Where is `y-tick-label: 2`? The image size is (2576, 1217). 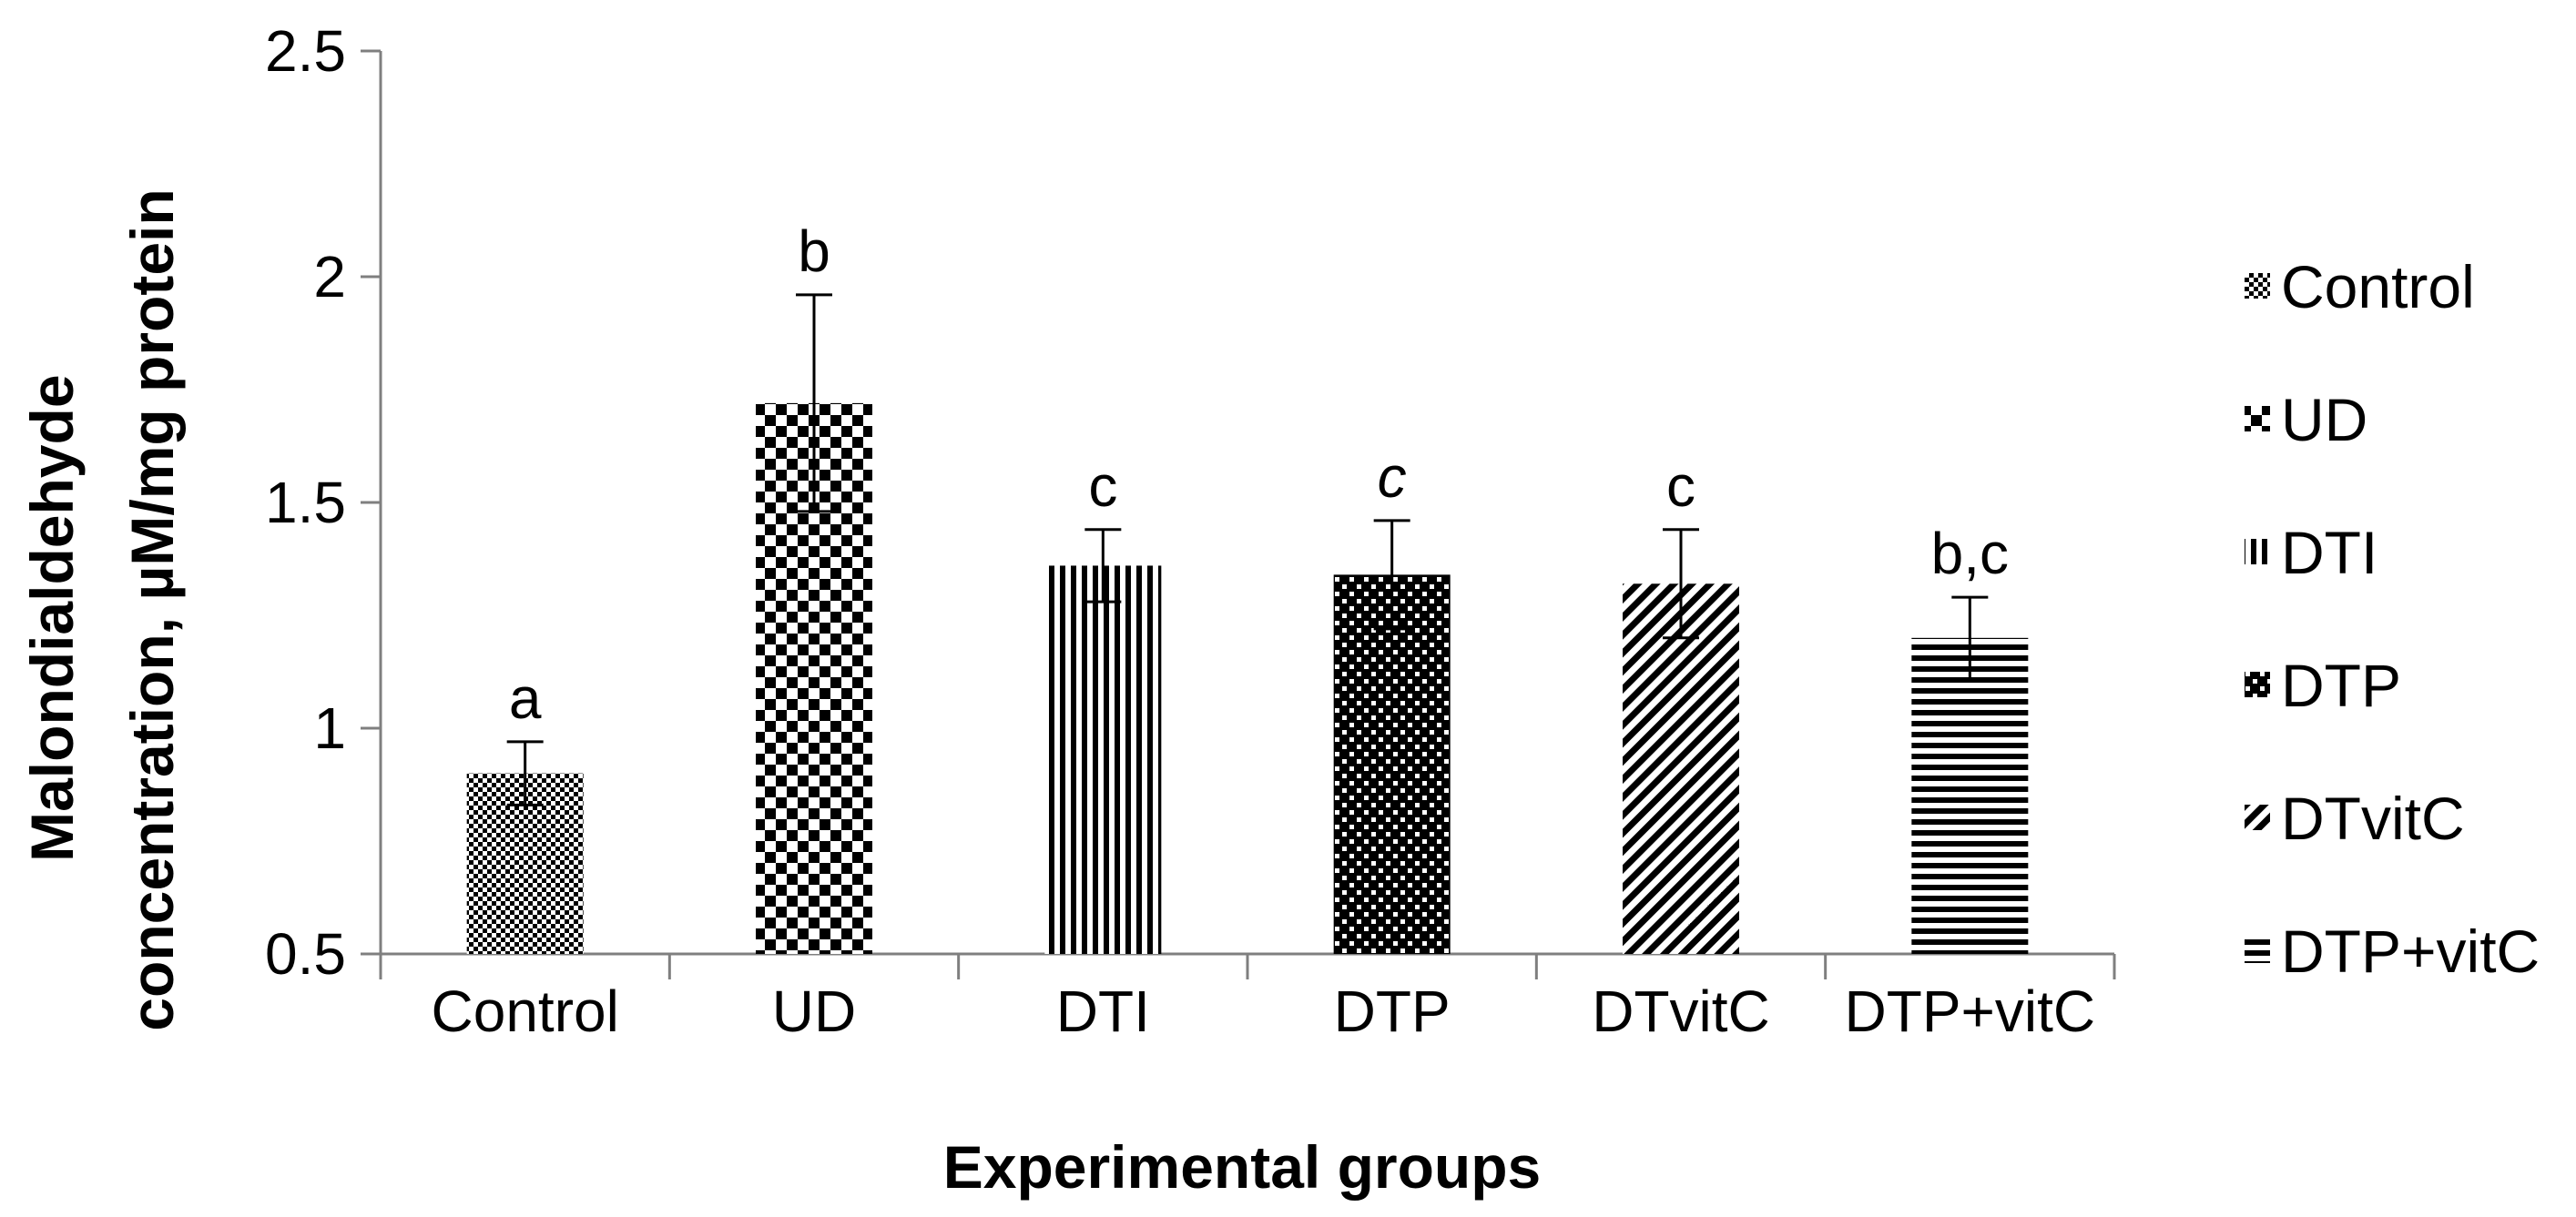 y-tick-label: 2 is located at coordinates (329, 276).